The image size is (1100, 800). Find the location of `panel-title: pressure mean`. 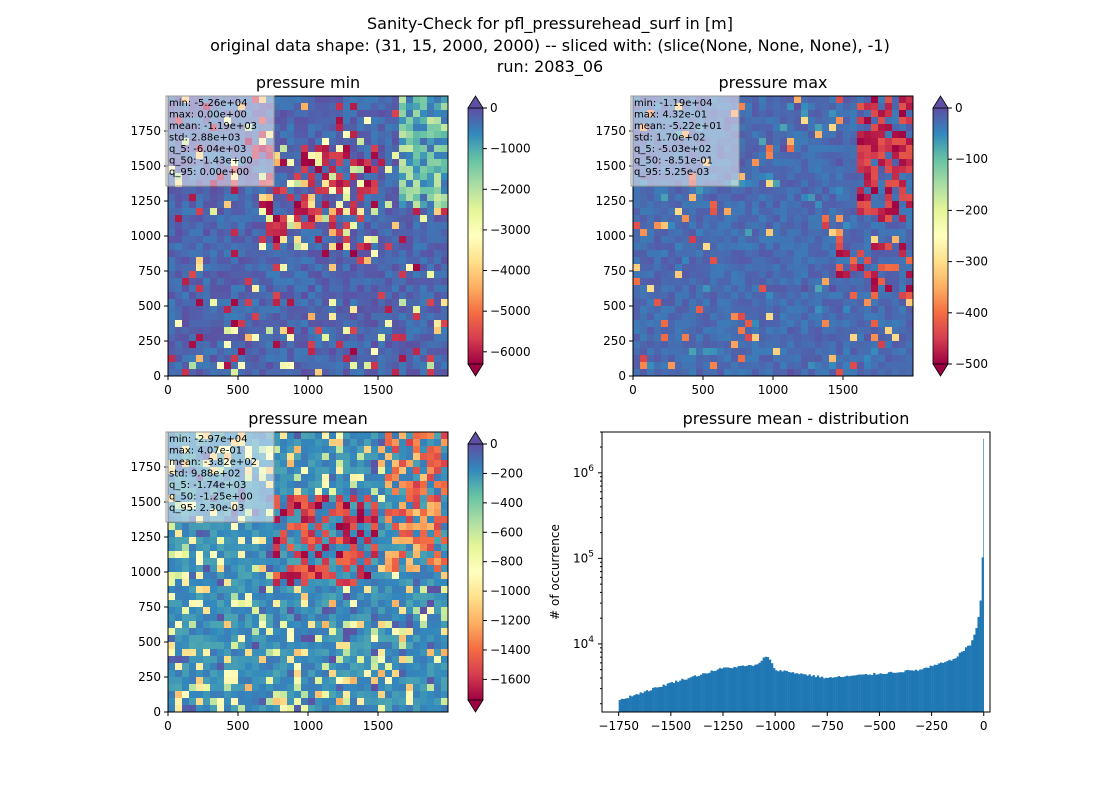

panel-title: pressure mean is located at coordinates (308, 418).